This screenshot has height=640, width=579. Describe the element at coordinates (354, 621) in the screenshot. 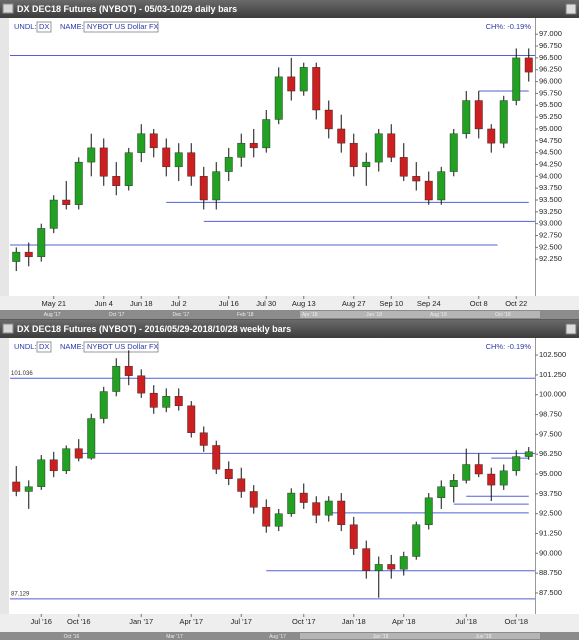

I see `x-tick-label: Jan '18` at that location.